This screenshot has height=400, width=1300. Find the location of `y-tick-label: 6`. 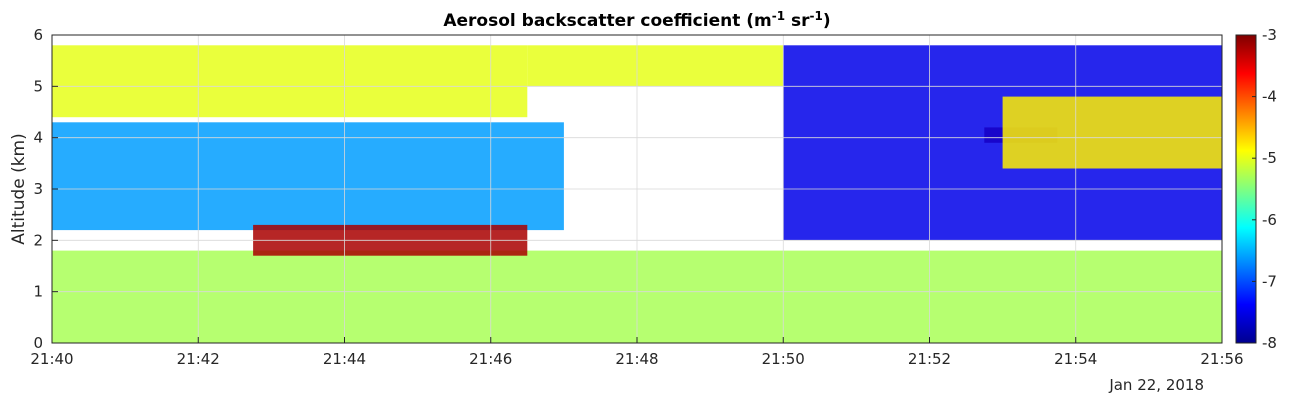

y-tick-label: 6 is located at coordinates (38, 35).